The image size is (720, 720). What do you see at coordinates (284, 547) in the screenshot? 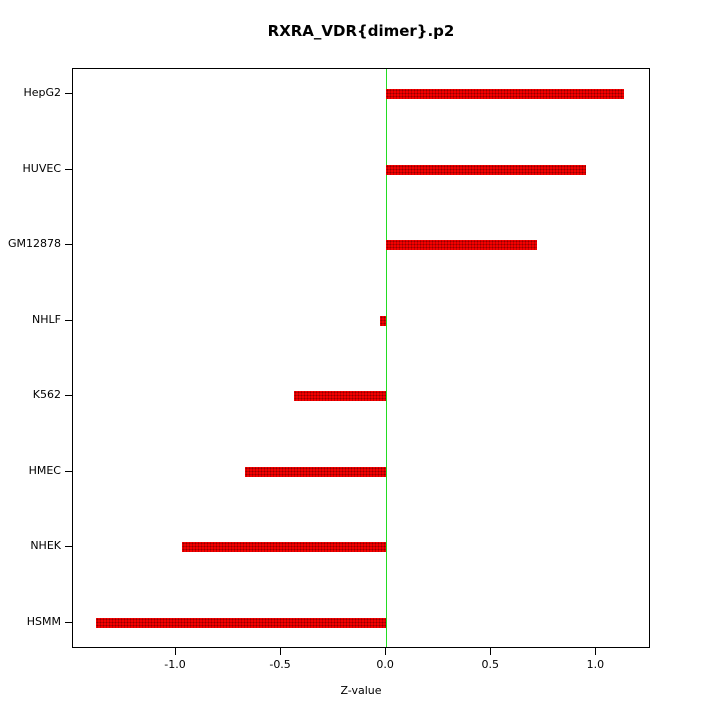
I see `bar-nhek` at bounding box center [284, 547].